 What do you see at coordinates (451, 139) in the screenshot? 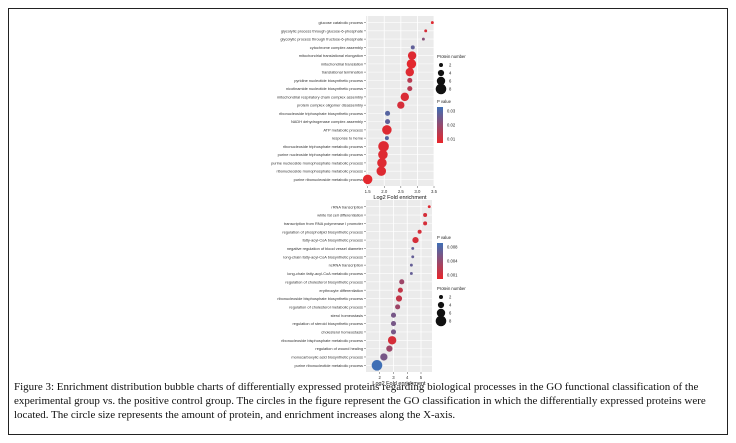
I see `color-legend-label: 0.01` at bounding box center [451, 139].